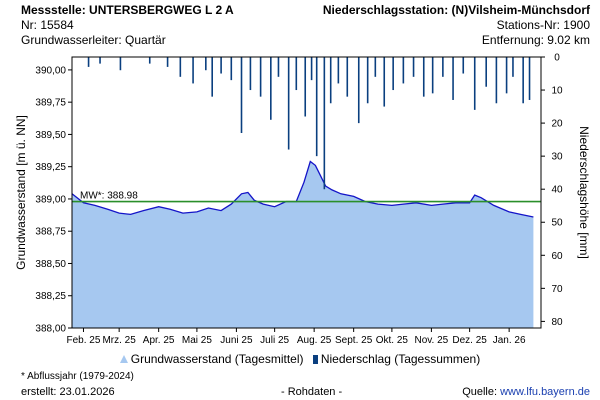 The height and width of the screenshot is (400, 600). What do you see at coordinates (354, 340) in the screenshot?
I see `x-tick-label: Sept. 25` at bounding box center [354, 340].